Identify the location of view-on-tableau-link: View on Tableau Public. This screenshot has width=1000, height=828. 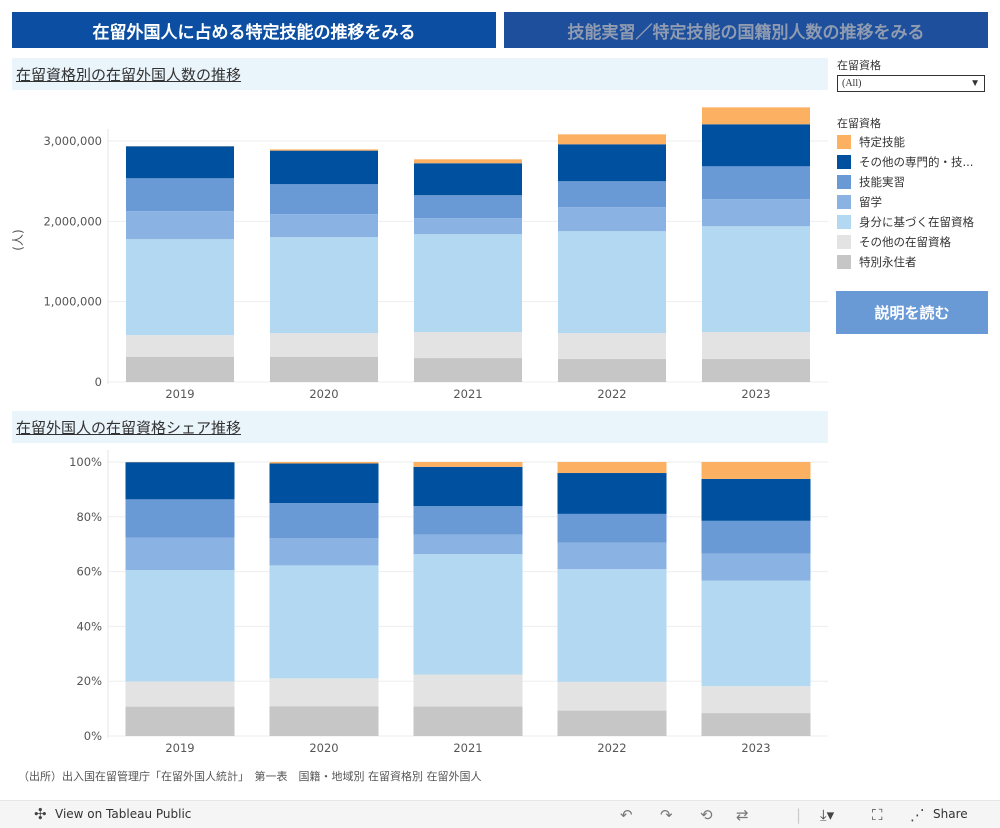
(123, 814).